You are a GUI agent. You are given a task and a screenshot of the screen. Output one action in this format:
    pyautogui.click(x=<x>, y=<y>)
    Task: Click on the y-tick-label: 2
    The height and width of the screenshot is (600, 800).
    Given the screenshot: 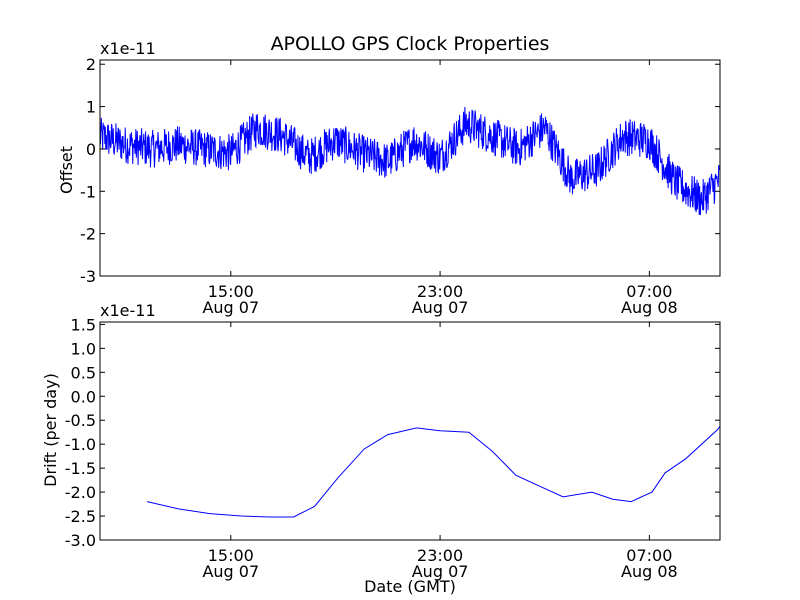 What is the action you would take?
    pyautogui.click(x=91, y=64)
    